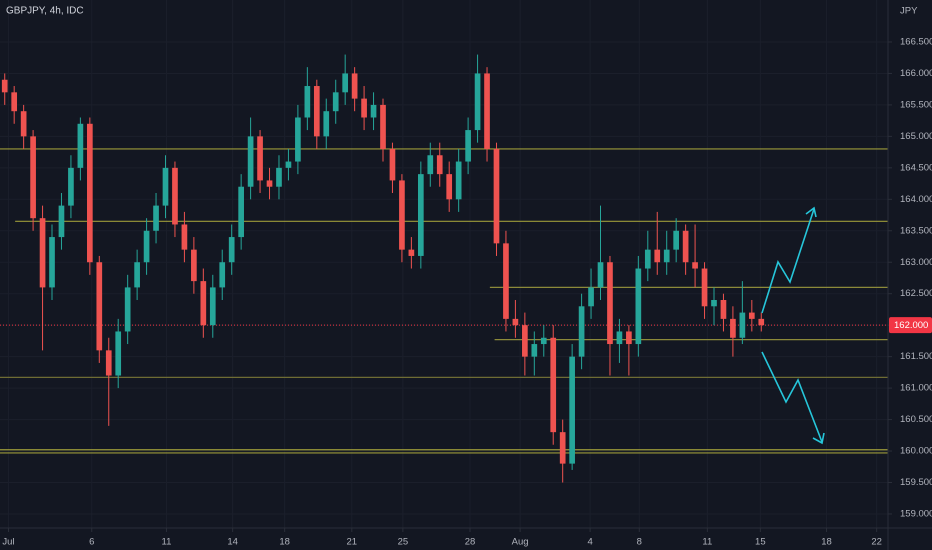 This screenshot has width=932, height=550. Describe the element at coordinates (520, 542) in the screenshot. I see `x-tick-label: Aug` at that location.